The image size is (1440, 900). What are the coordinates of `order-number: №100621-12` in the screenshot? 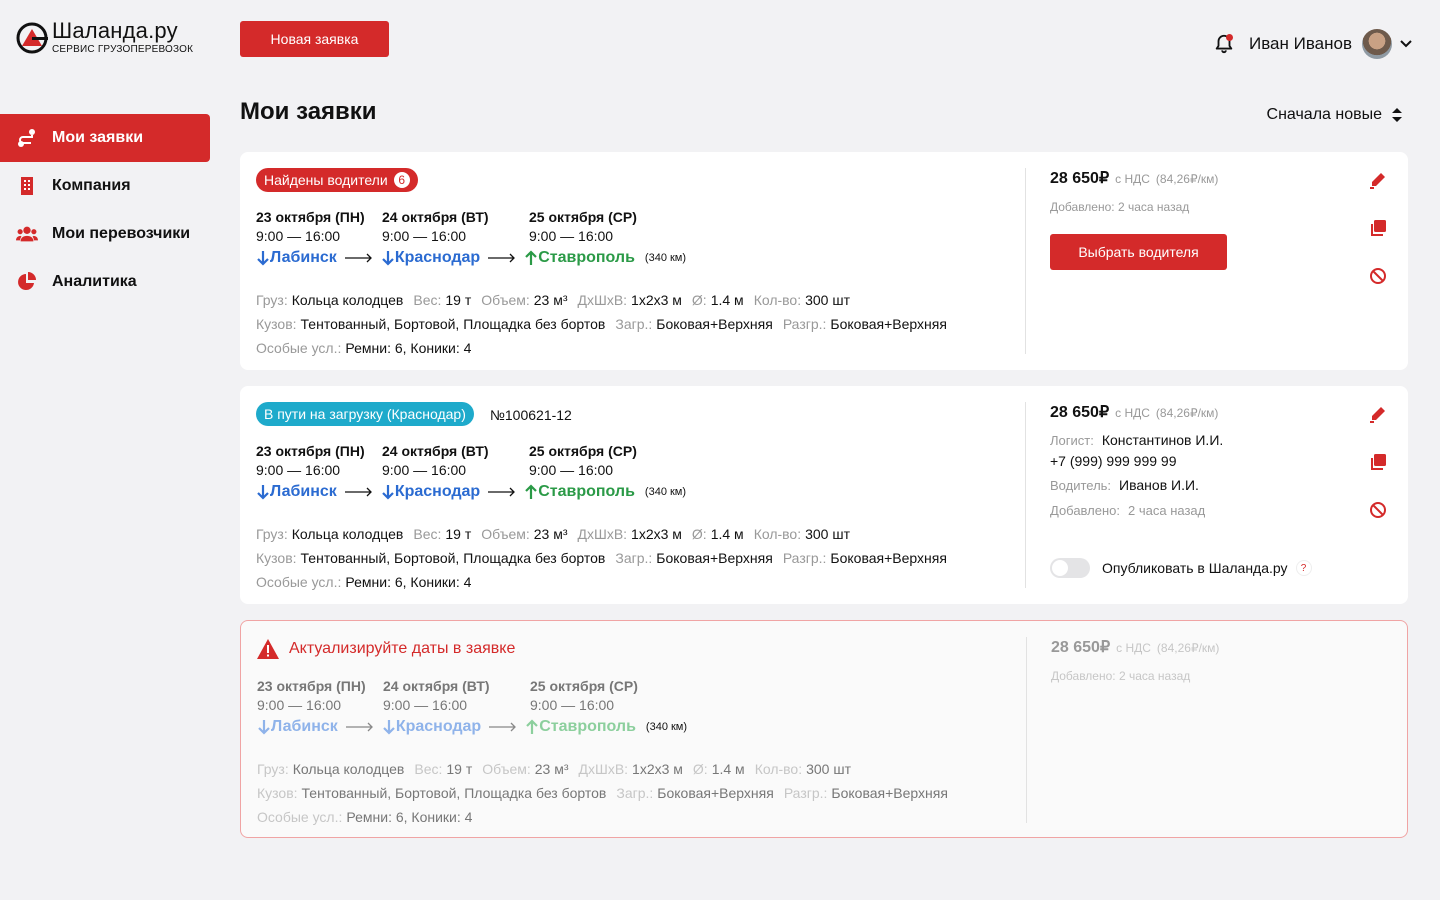 It's located at (530, 414).